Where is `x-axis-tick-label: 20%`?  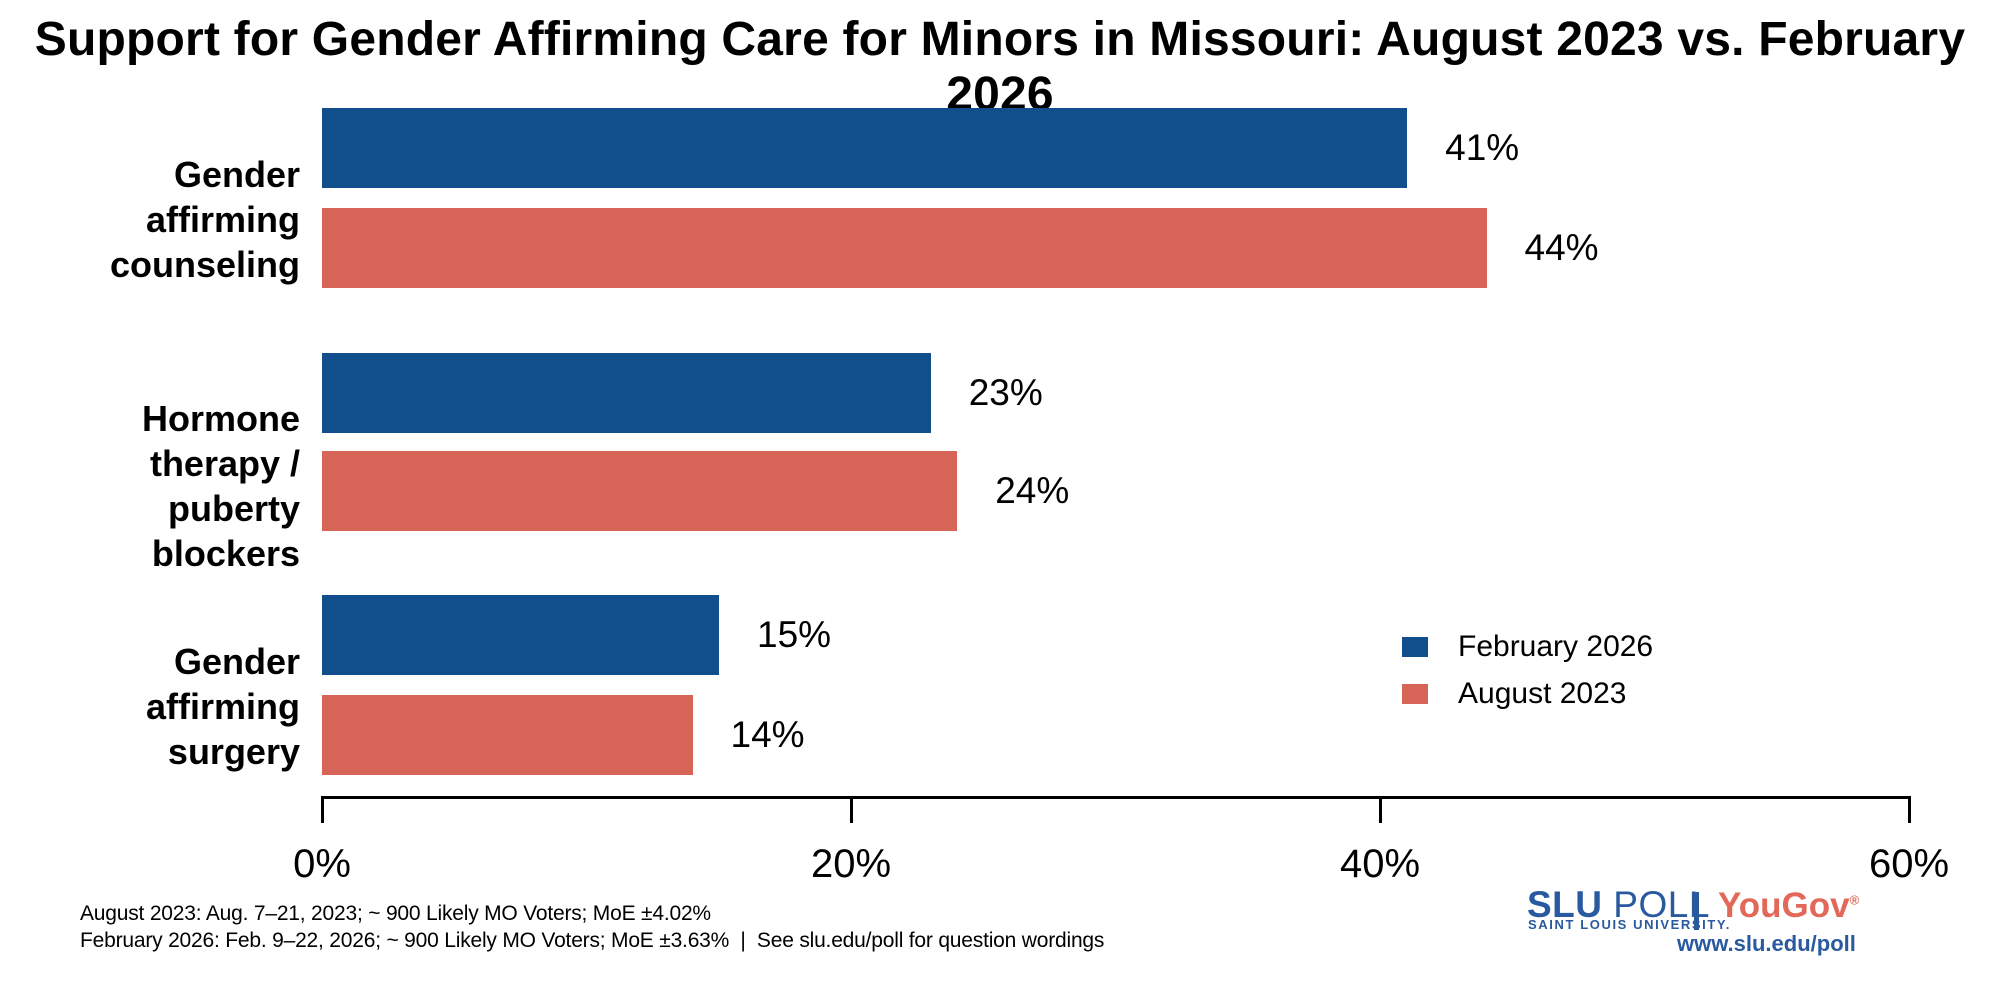 x-axis-tick-label: 20% is located at coordinates (851, 864).